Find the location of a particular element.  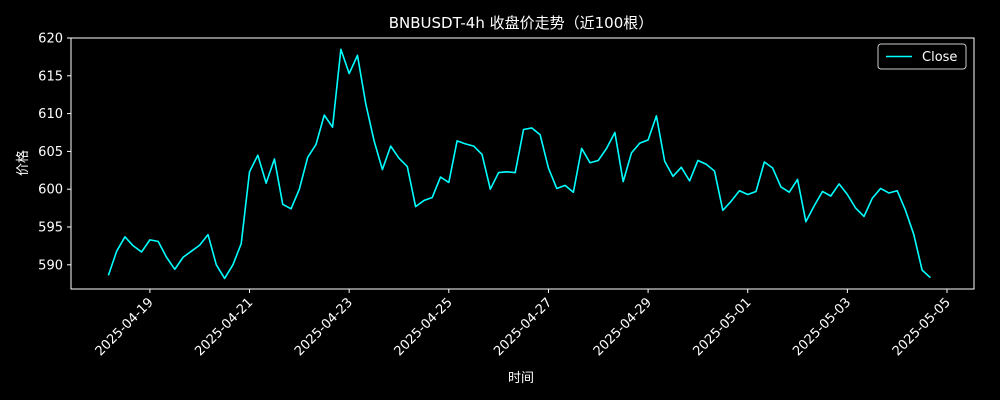

y-axis: 590 595 600 605 610 615 620 is located at coordinates (54, 152).